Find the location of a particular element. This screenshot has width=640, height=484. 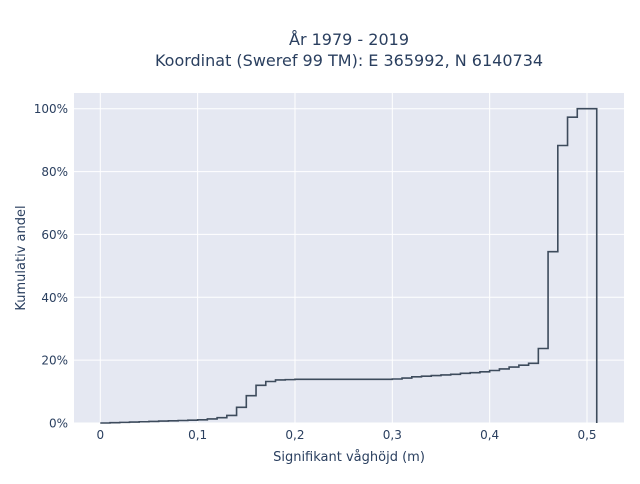

x-tick-labels: 0 0,1 0,2 0,3 0,4 0,5 is located at coordinates (346, 435).